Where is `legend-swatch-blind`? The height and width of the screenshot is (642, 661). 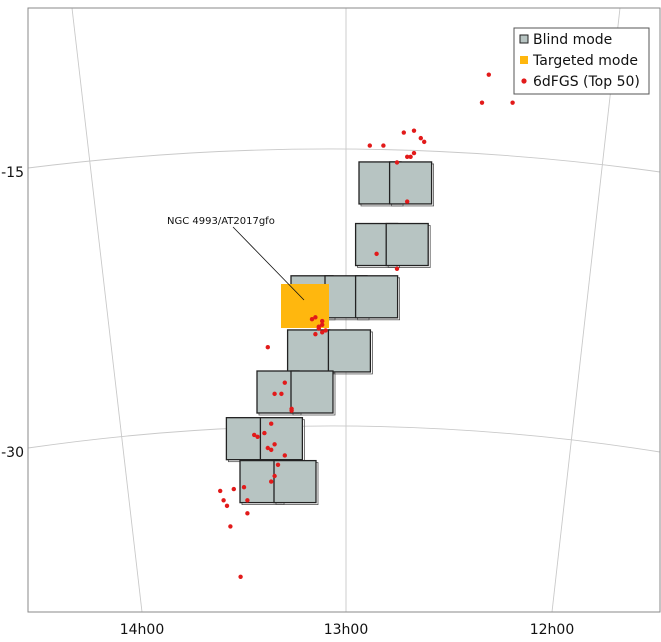 legend-swatch-blind is located at coordinates (524, 39).